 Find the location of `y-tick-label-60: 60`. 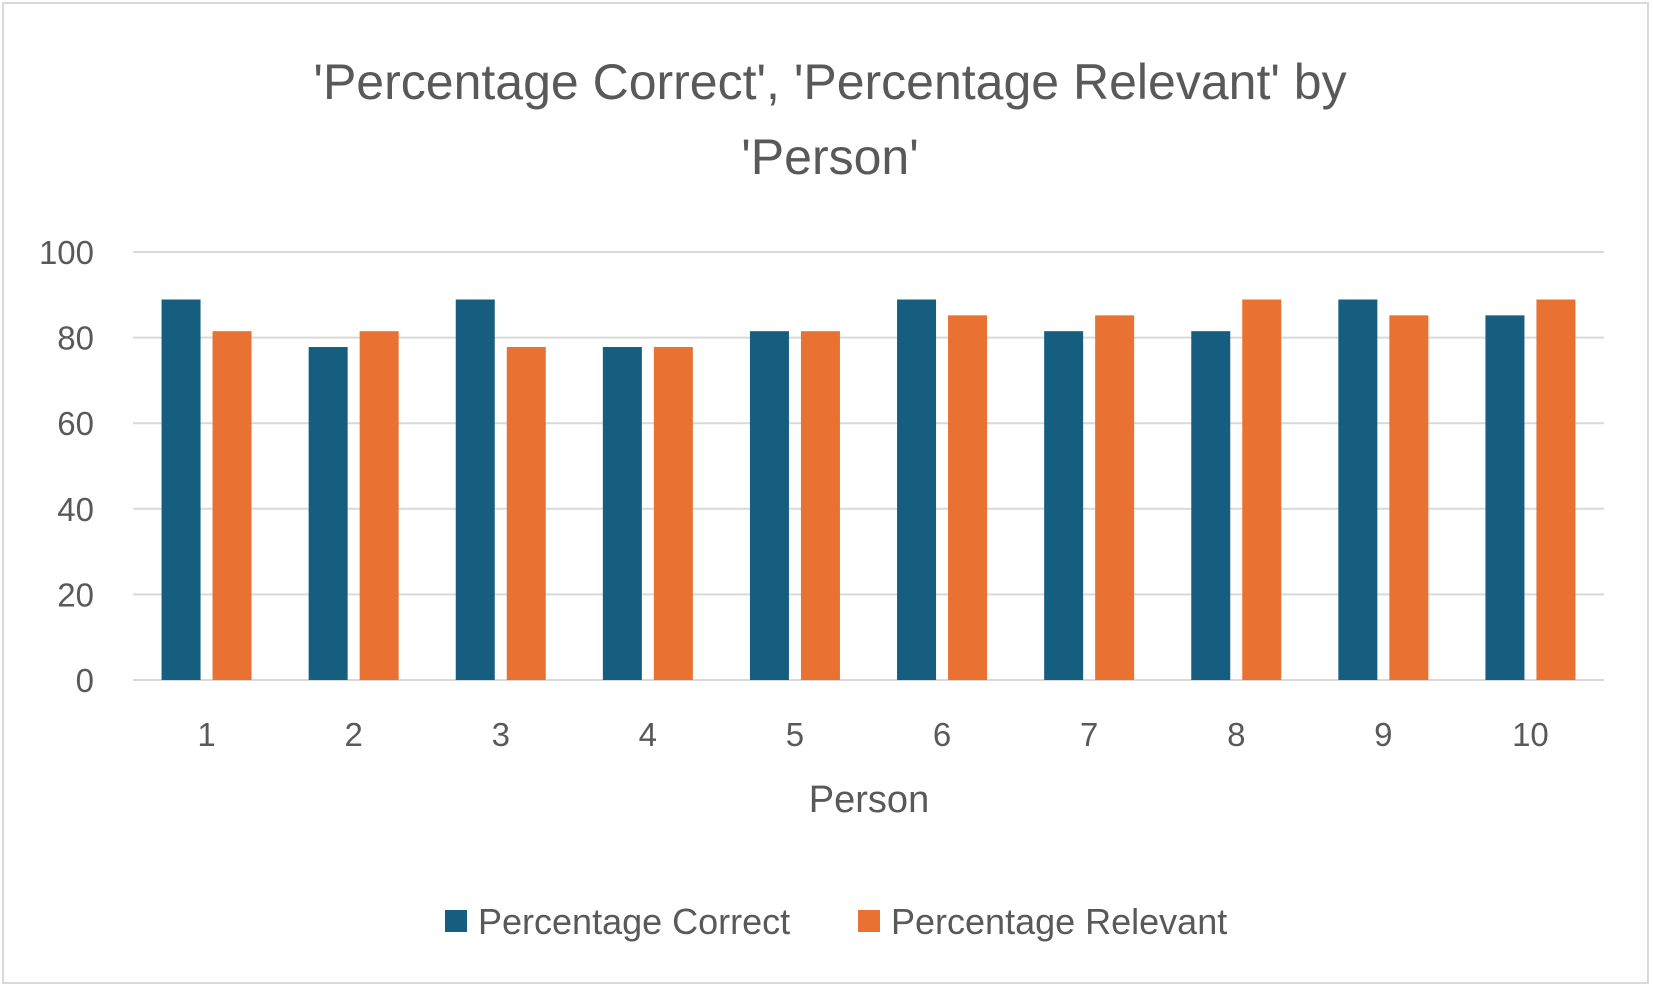

y-tick-label-60: 60 is located at coordinates (75, 423).